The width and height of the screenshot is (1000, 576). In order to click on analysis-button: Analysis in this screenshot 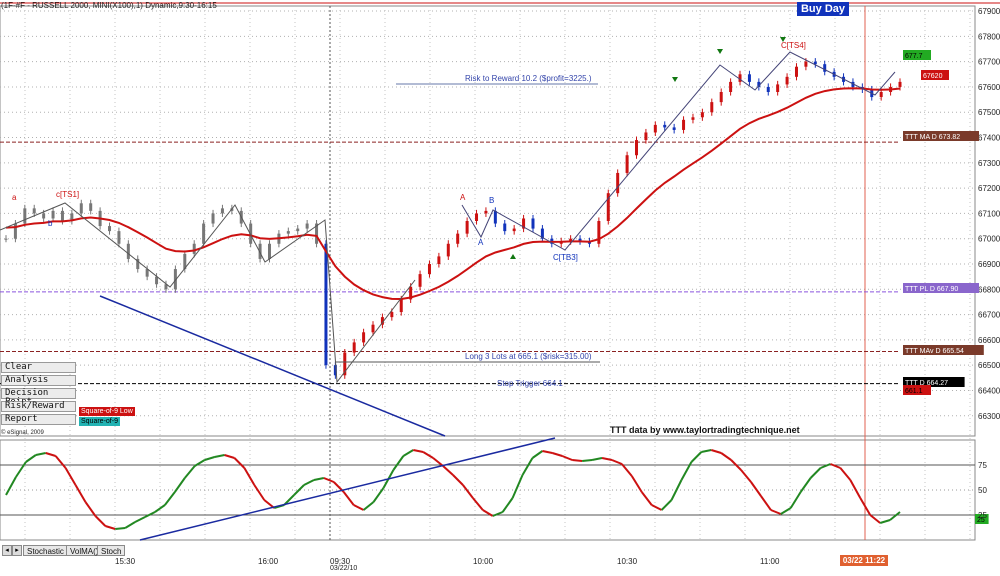, I will do `click(38, 380)`.